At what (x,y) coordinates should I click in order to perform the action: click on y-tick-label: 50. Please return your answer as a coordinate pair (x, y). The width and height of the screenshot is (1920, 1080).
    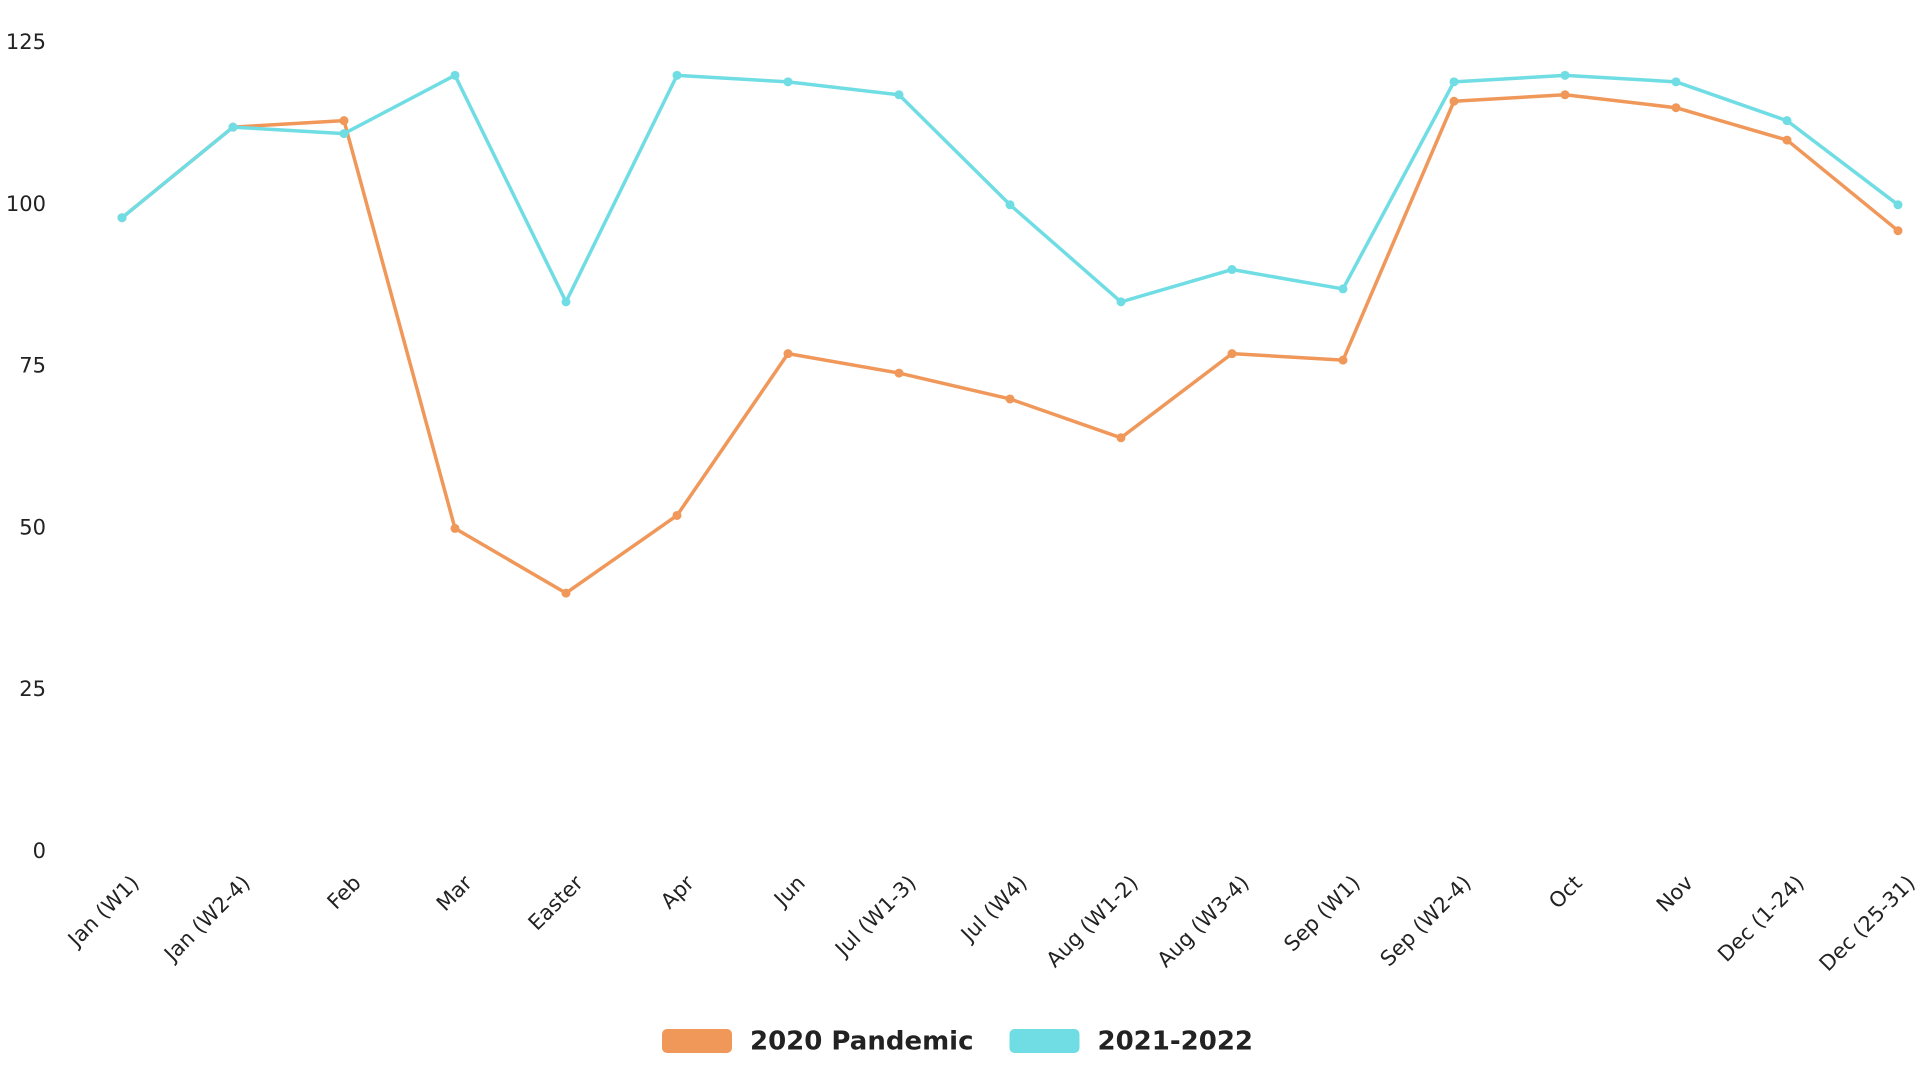
    Looking at the image, I should click on (32, 527).